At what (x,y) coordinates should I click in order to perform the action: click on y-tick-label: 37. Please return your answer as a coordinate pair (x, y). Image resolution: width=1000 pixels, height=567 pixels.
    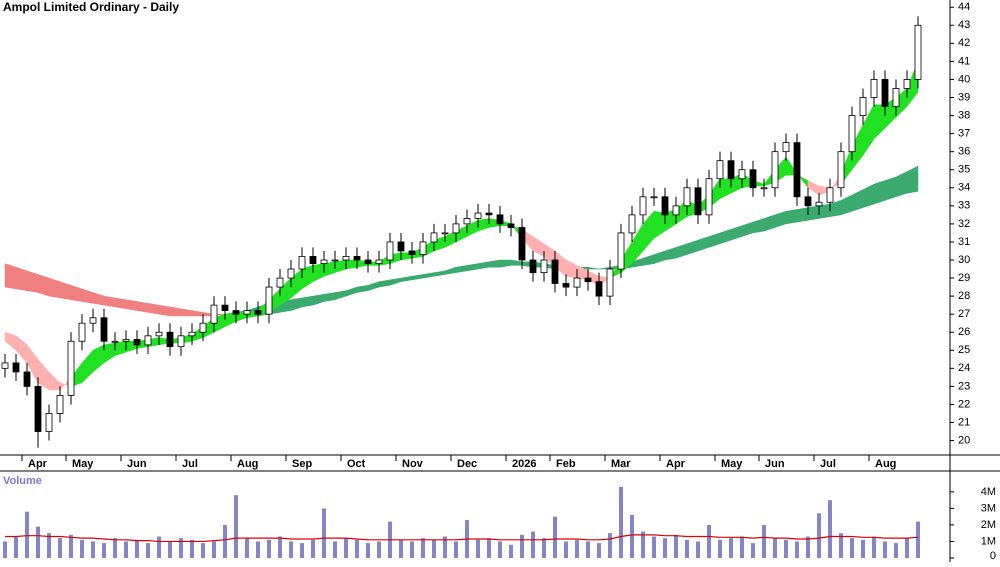
    Looking at the image, I should click on (964, 134).